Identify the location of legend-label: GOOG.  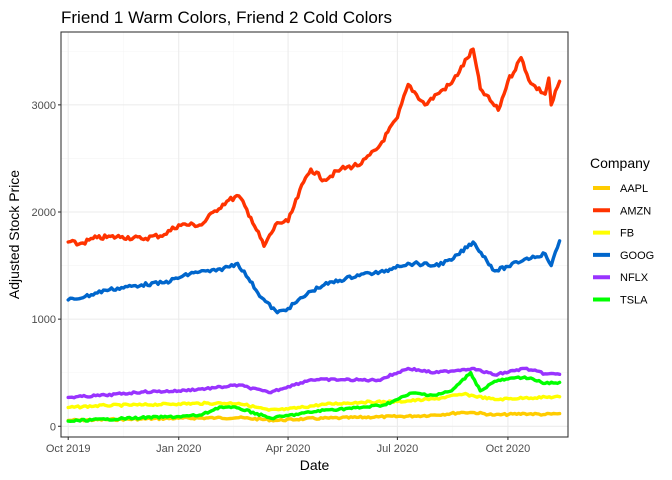
(637, 256).